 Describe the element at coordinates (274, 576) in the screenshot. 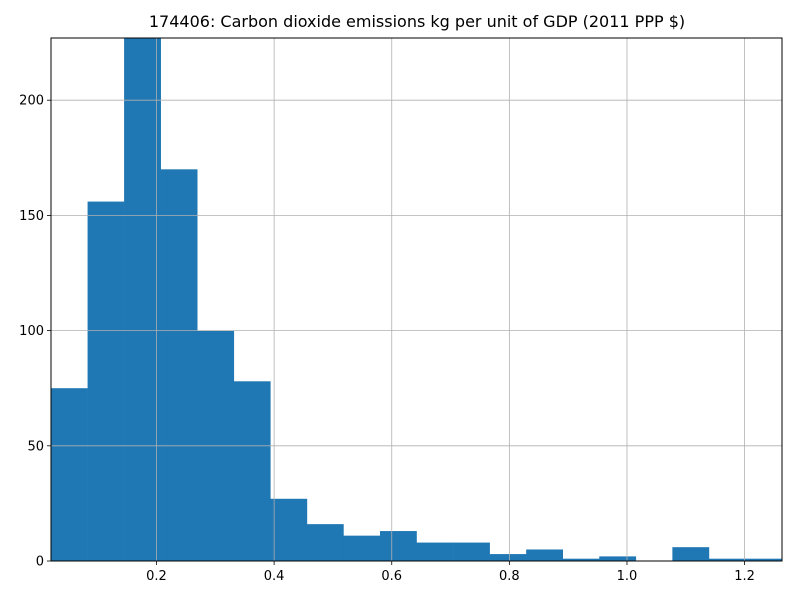

I see `x-tick-label: 0.4` at that location.